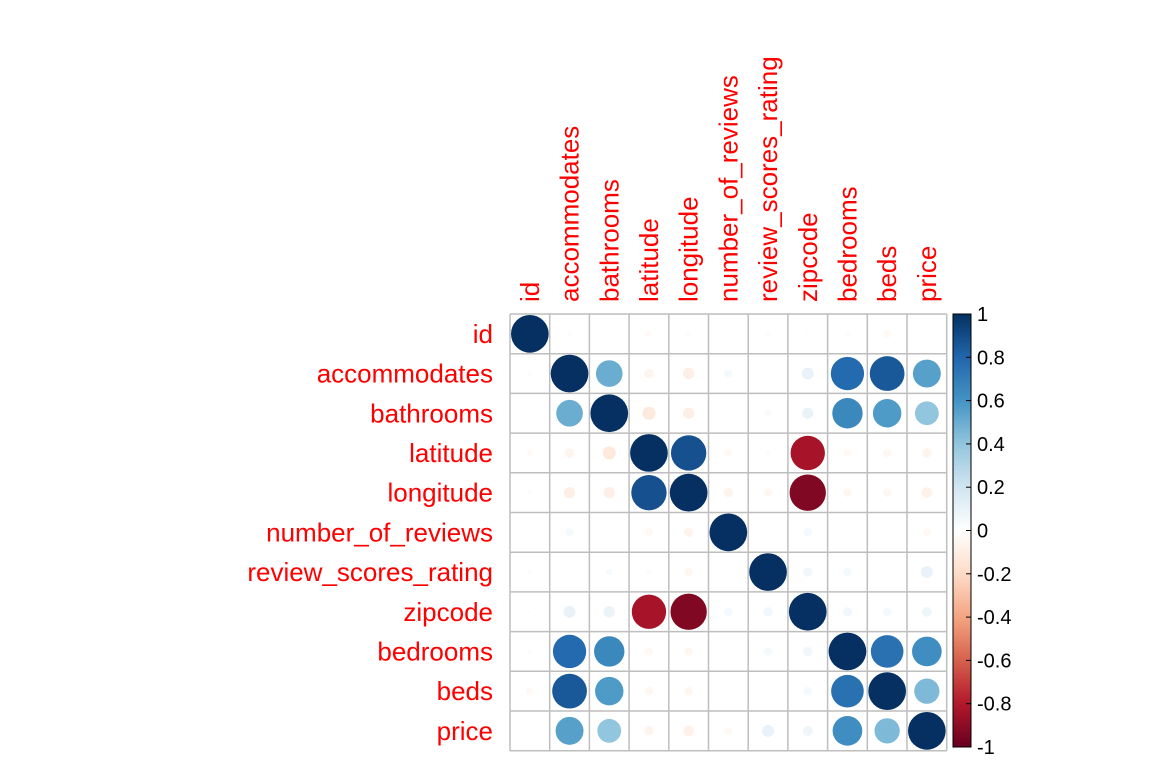 The image size is (1152, 768). Describe the element at coordinates (405, 374) in the screenshot. I see `row-label: accommodates` at that location.